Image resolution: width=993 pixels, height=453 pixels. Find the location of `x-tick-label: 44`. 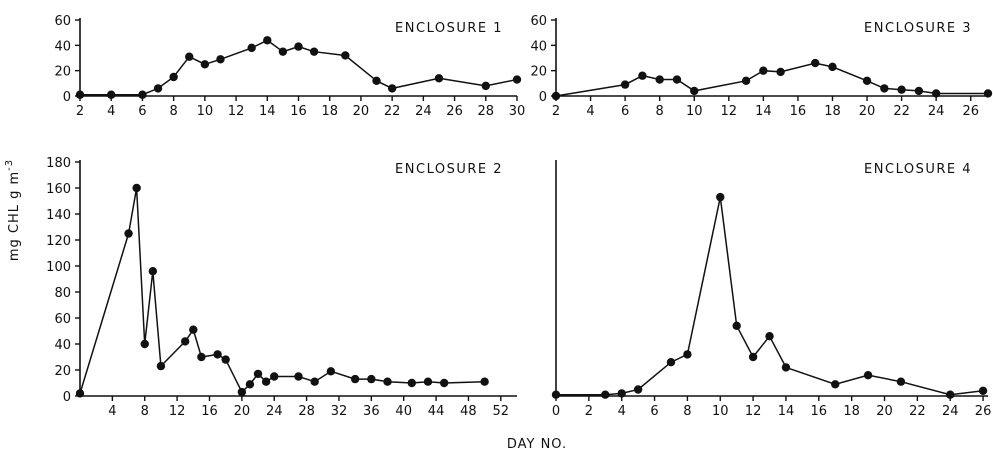

x-tick-label: 44 is located at coordinates (436, 411).